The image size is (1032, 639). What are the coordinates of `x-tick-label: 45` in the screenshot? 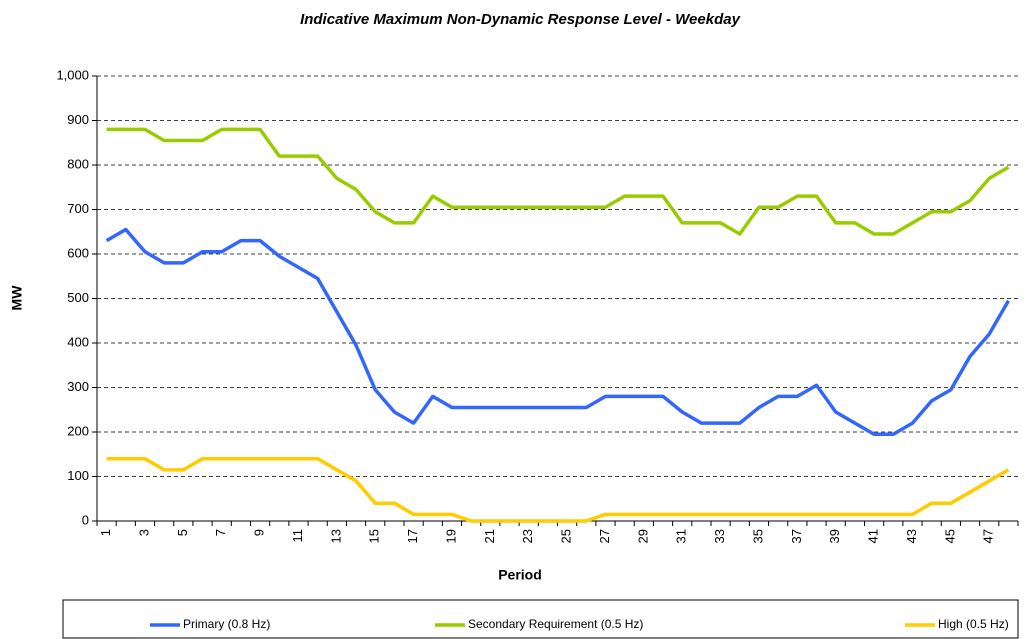 It's located at (949, 536).